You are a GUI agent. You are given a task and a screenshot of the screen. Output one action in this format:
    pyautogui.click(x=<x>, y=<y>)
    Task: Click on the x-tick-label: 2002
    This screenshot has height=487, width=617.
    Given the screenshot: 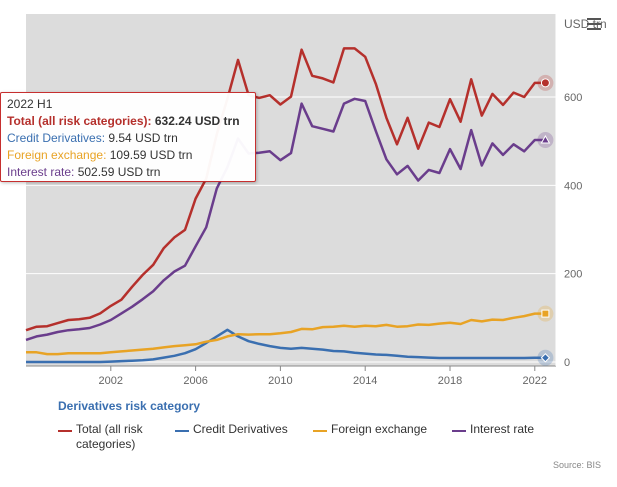 What is the action you would take?
    pyautogui.click(x=111, y=381)
    